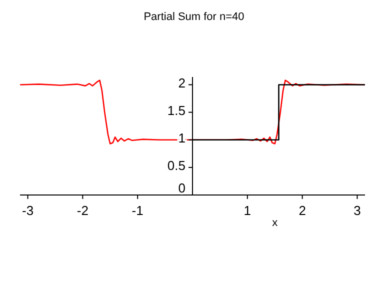 This screenshot has height=288, width=388. Describe the element at coordinates (275, 223) in the screenshot. I see `x-axis-title: x` at that location.